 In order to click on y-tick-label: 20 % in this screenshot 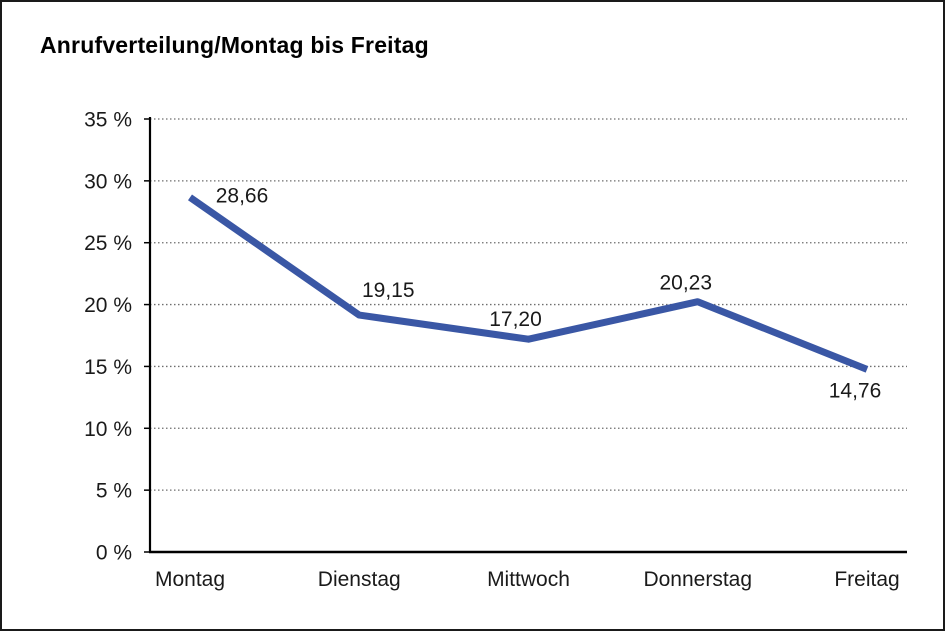, I will do `click(108, 305)`.